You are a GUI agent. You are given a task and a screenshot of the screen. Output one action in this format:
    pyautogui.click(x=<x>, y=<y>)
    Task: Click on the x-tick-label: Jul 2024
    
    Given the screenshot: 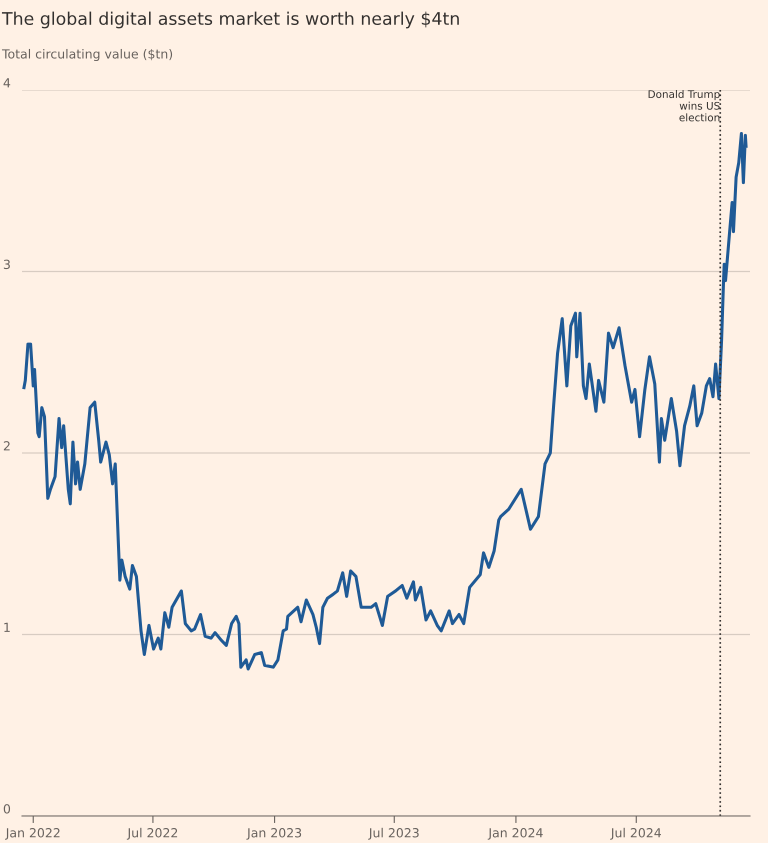 What is the action you would take?
    pyautogui.click(x=636, y=834)
    